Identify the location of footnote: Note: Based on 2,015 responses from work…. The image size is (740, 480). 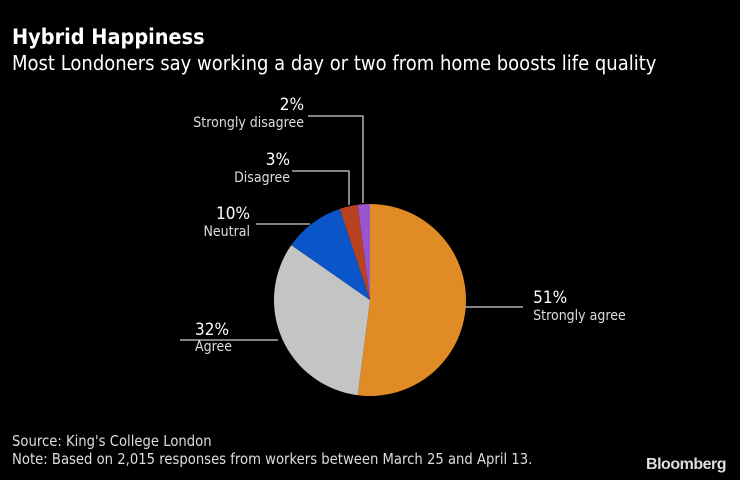
(272, 459).